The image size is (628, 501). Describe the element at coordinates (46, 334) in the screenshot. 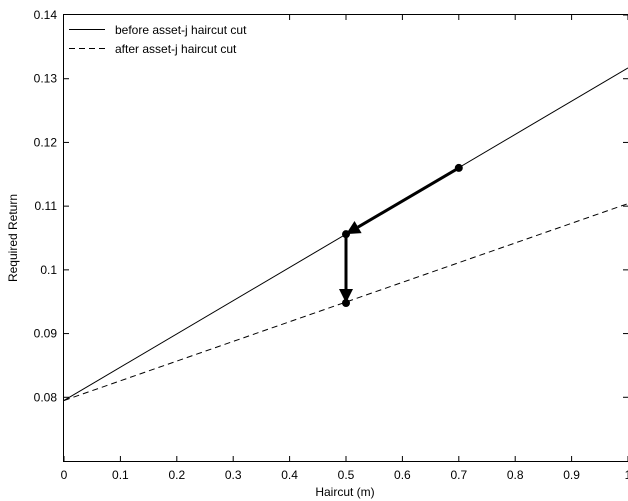

I see `y-tick-label: 0.09` at that location.